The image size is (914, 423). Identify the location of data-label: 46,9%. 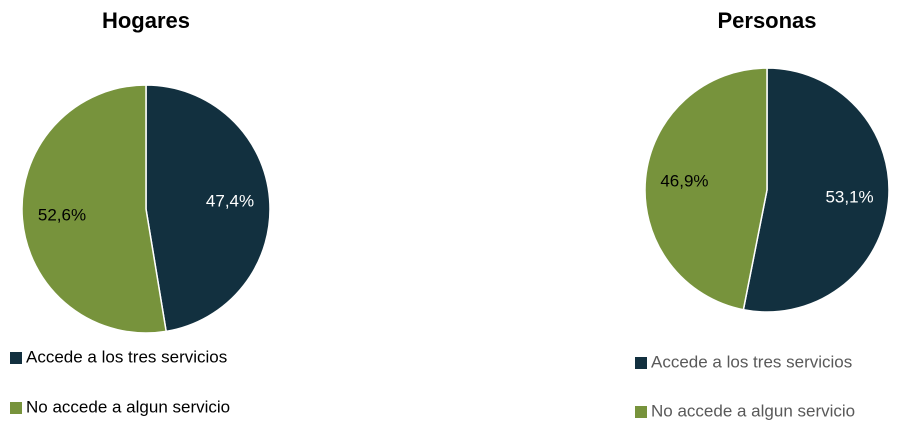
(684, 180).